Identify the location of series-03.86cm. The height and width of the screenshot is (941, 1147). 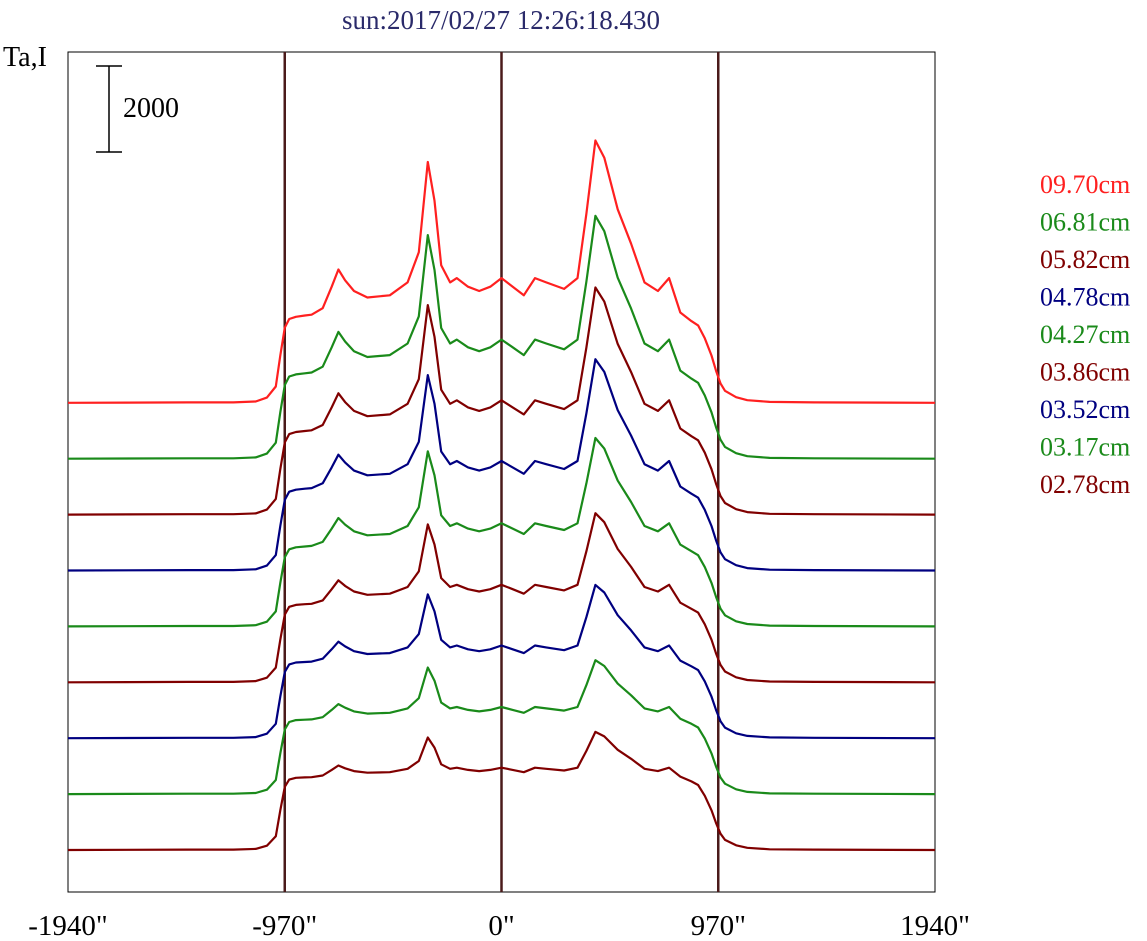
(501, 598).